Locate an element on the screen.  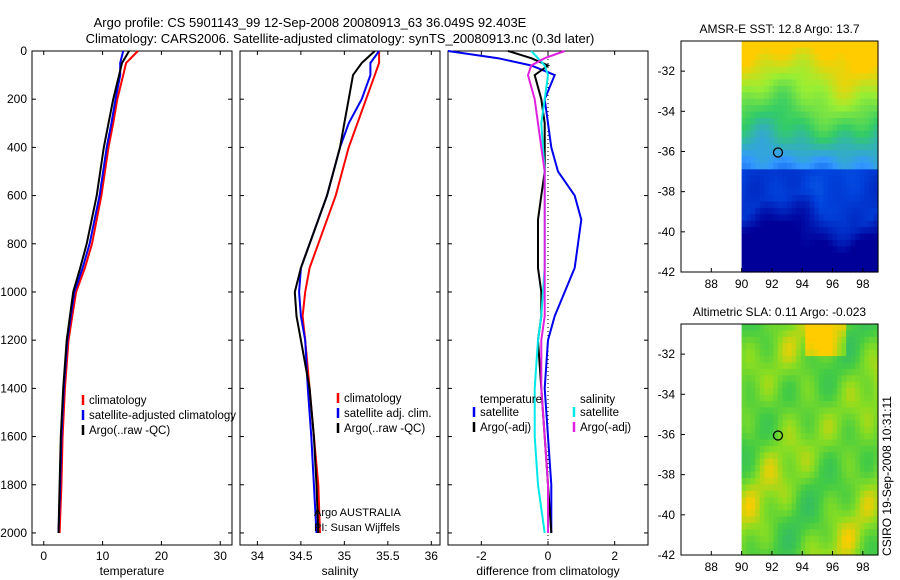
y-tick-label: 1600 is located at coordinates (13, 437).